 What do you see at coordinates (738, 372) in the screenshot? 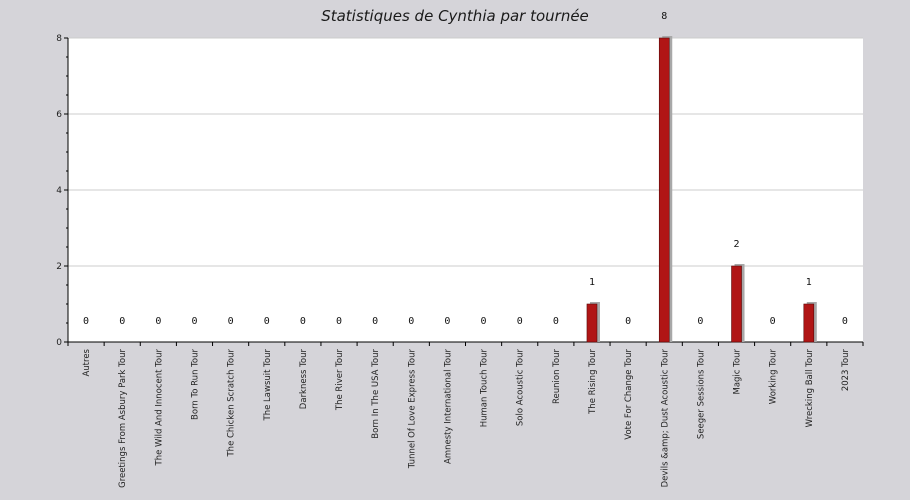
I see `category-label: Magic Tour` at bounding box center [738, 372].